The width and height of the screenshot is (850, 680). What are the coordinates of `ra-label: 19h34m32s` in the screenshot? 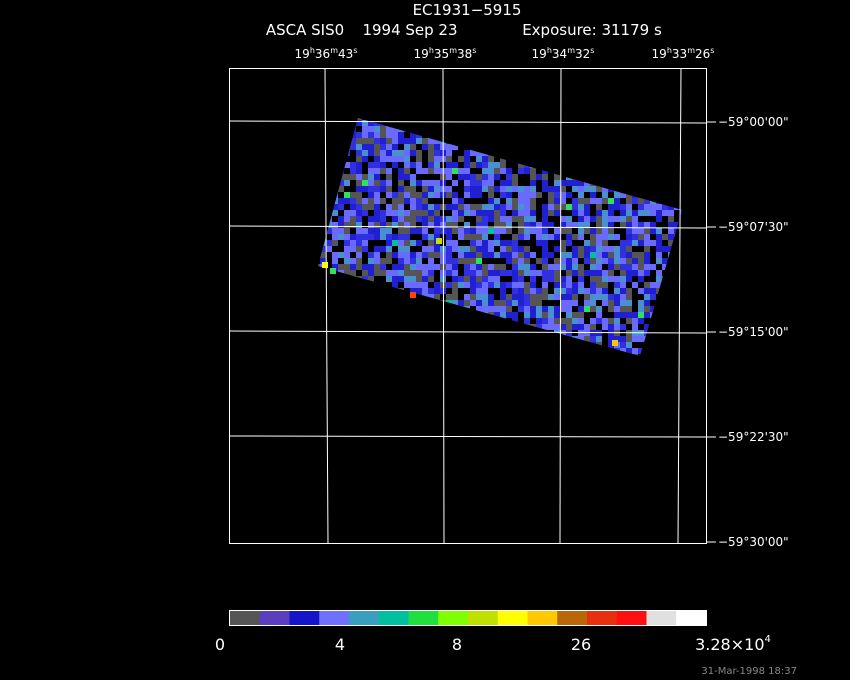 It's located at (563, 53).